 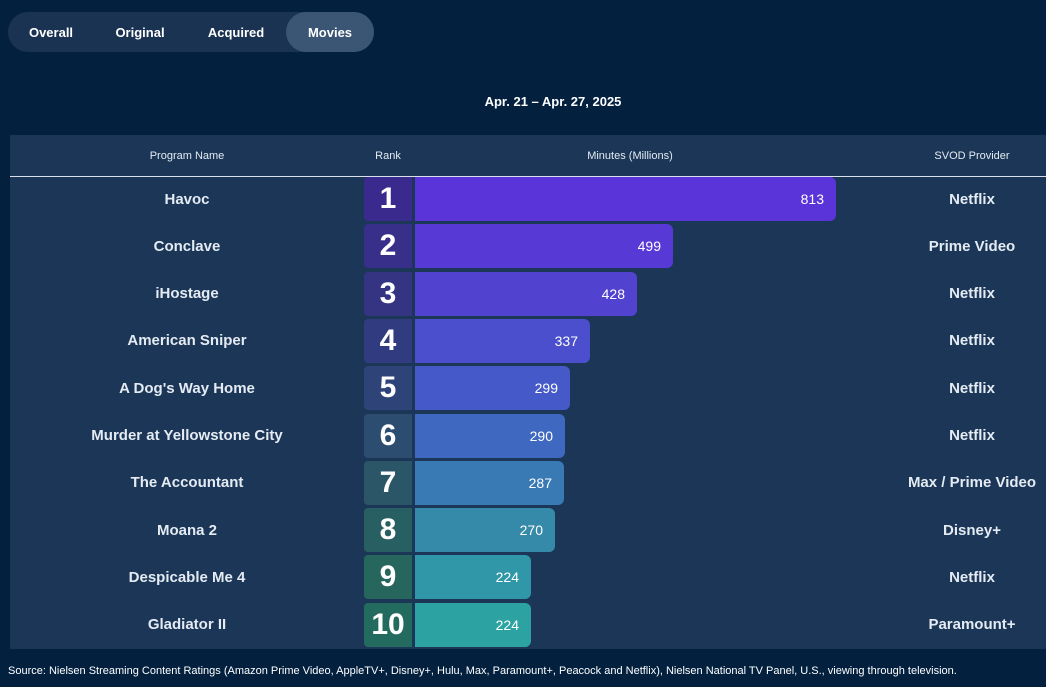 What do you see at coordinates (528, 176) in the screenshot?
I see `header-divider` at bounding box center [528, 176].